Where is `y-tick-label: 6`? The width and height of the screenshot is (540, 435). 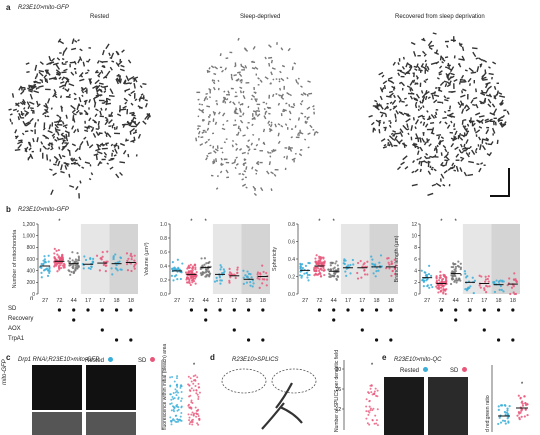
y-tick-label: 6 is located at coordinates (415, 260).